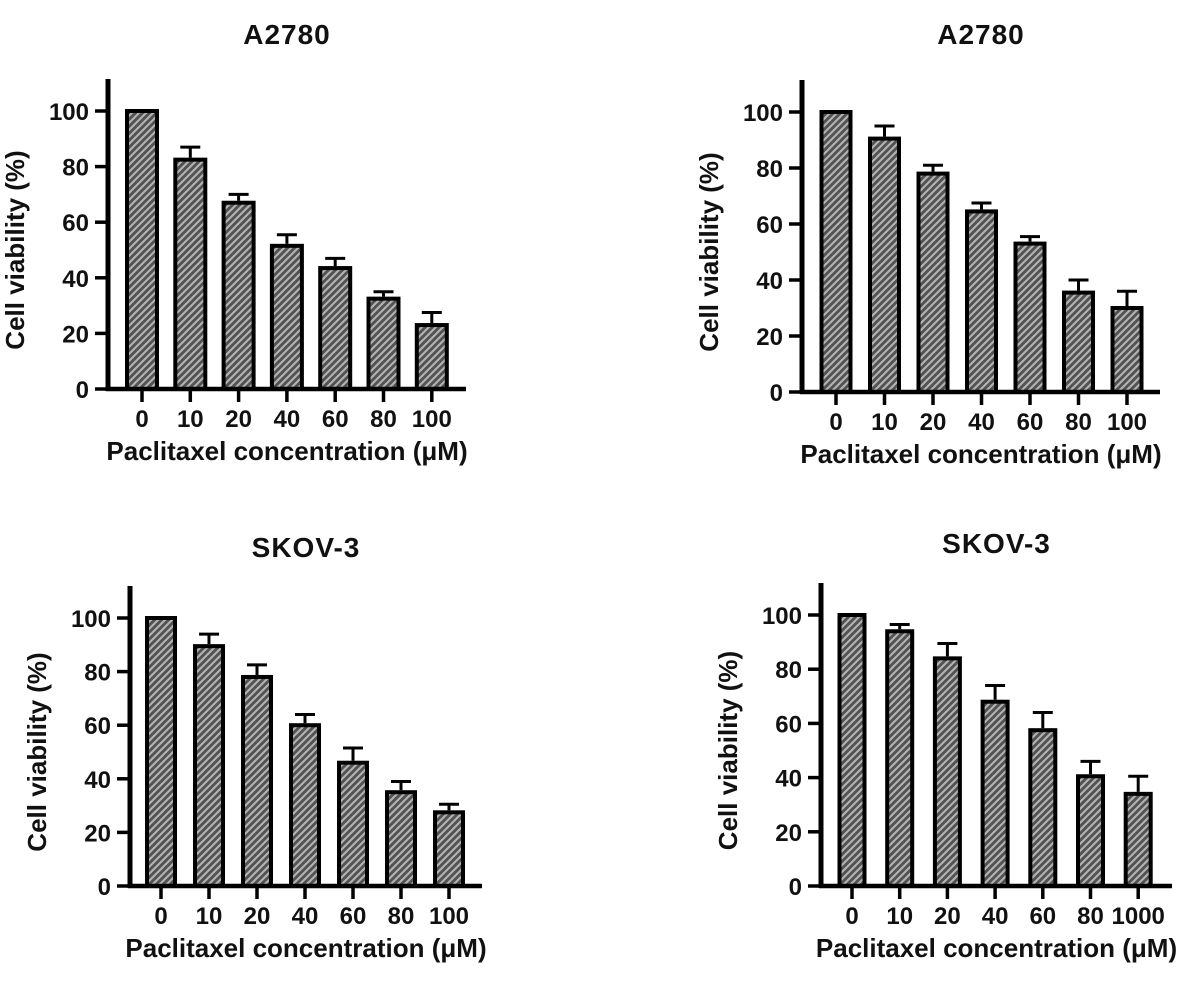 The height and width of the screenshot is (983, 1200). Describe the element at coordinates (1138, 916) in the screenshot. I see `x-tick-label: 1000` at that location.